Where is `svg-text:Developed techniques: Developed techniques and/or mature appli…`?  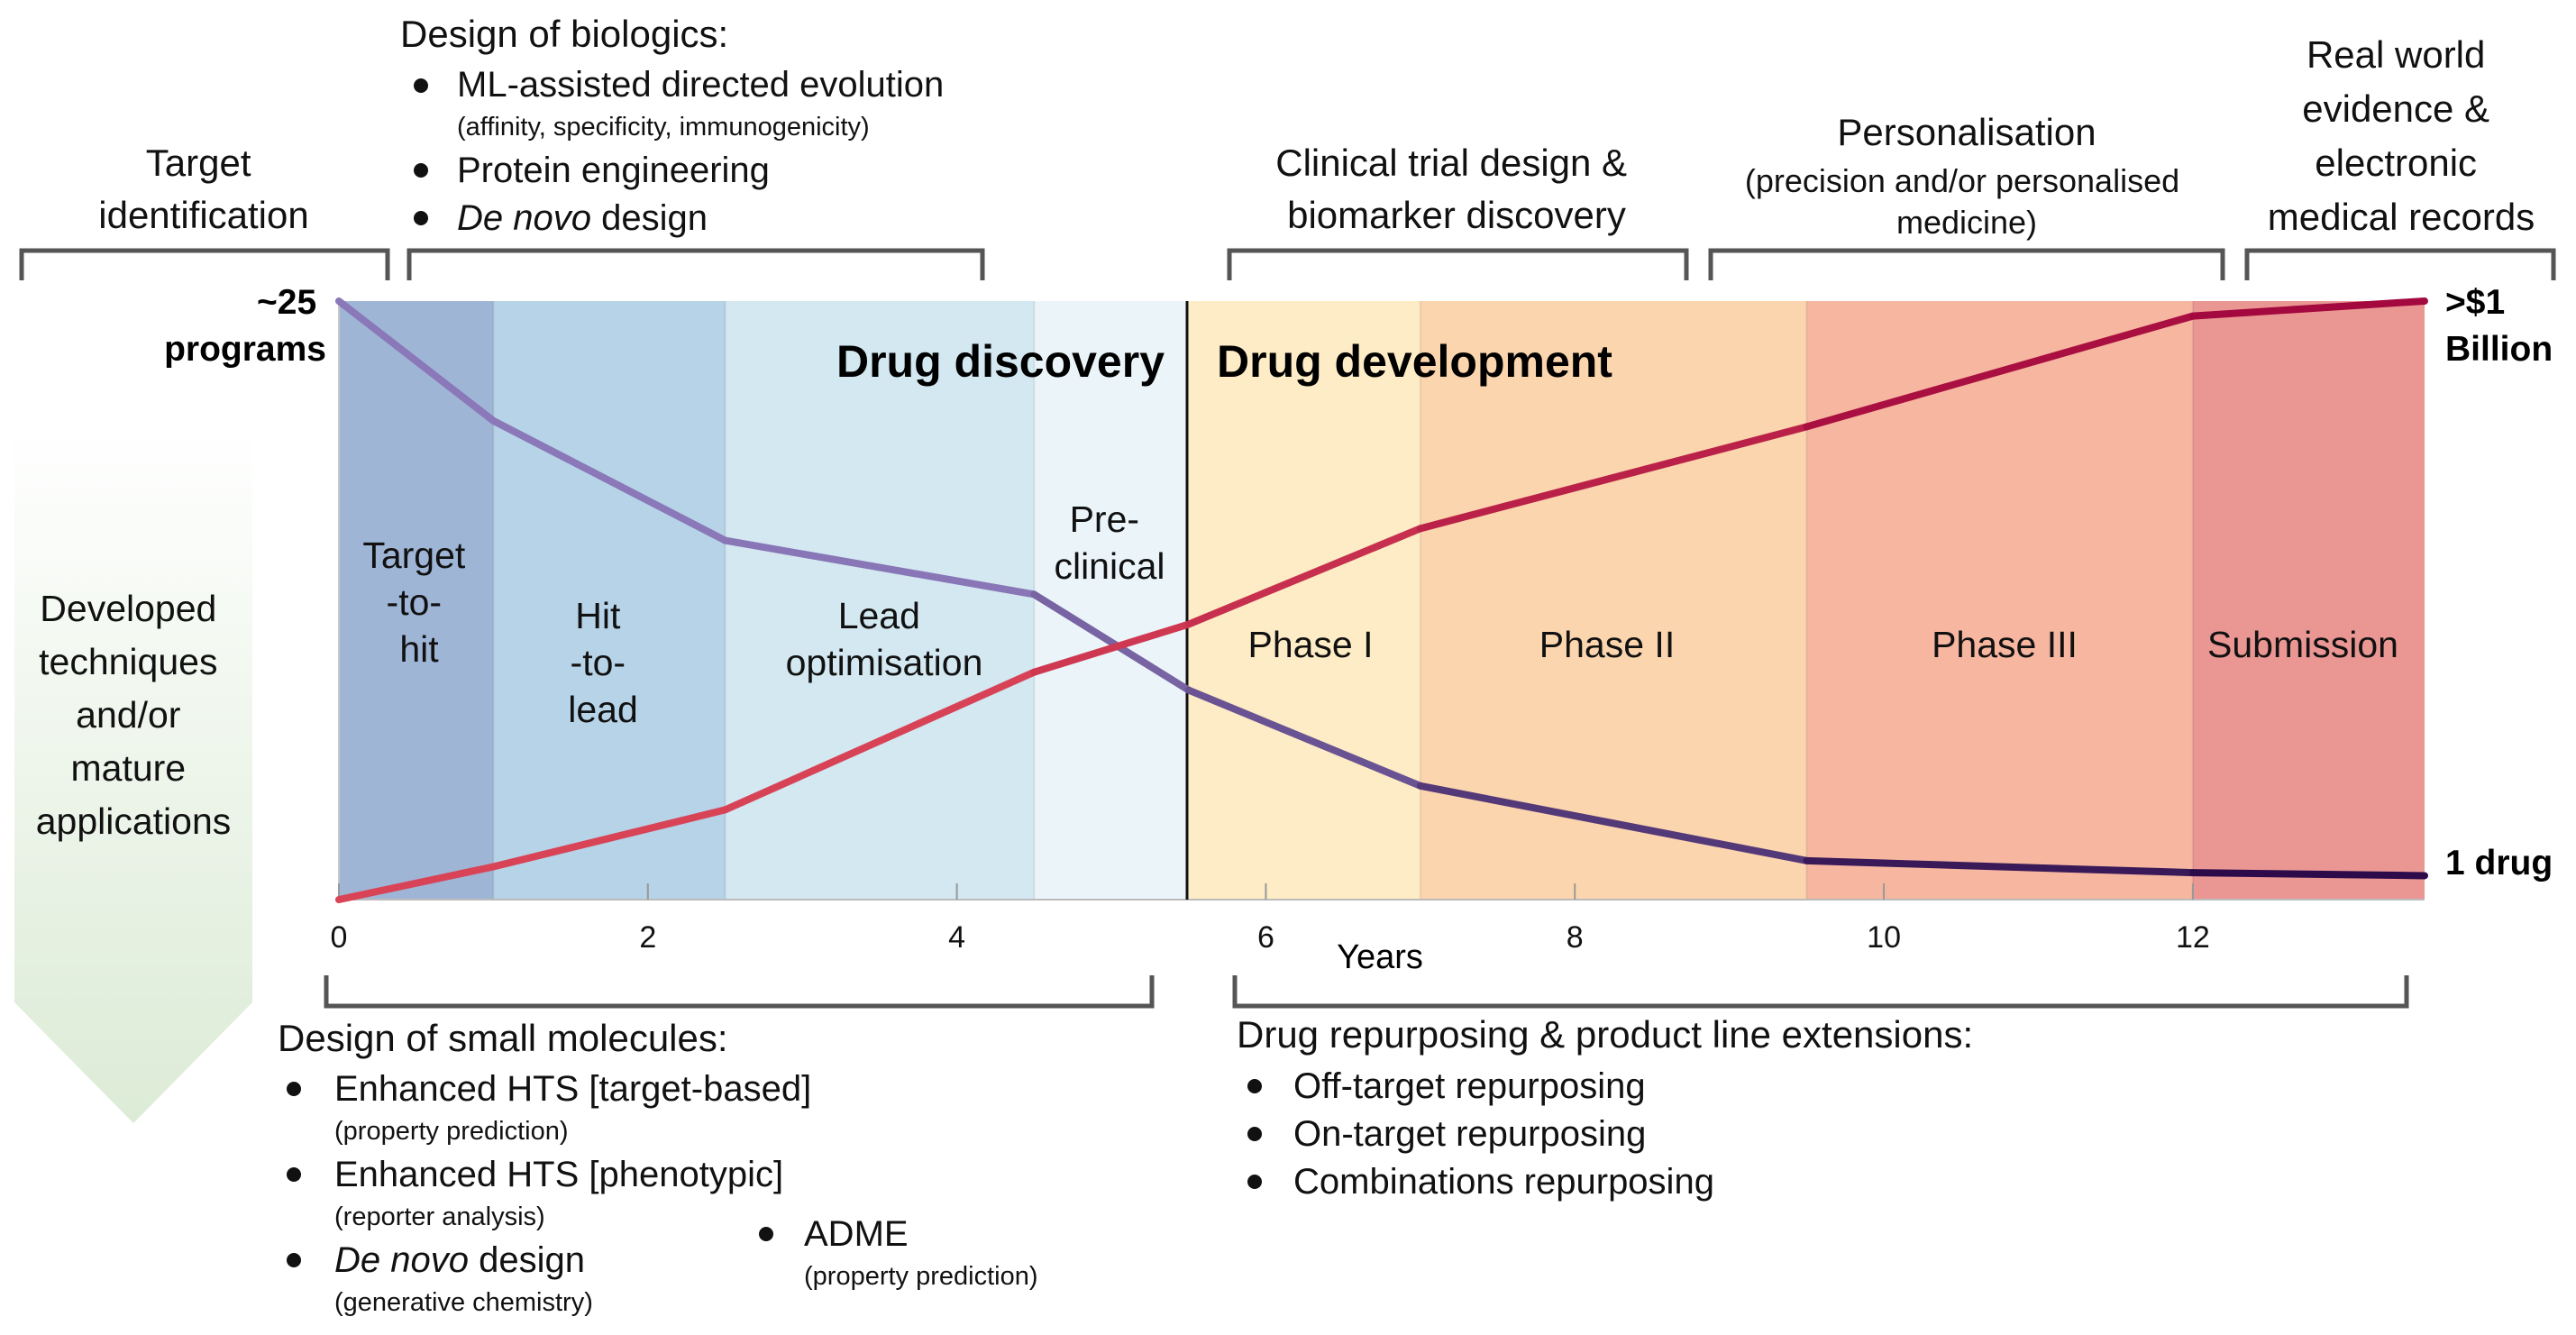 svg-text:Developed techniques: Developed techniques and/or mature appli… is located at coordinates (134, 715).